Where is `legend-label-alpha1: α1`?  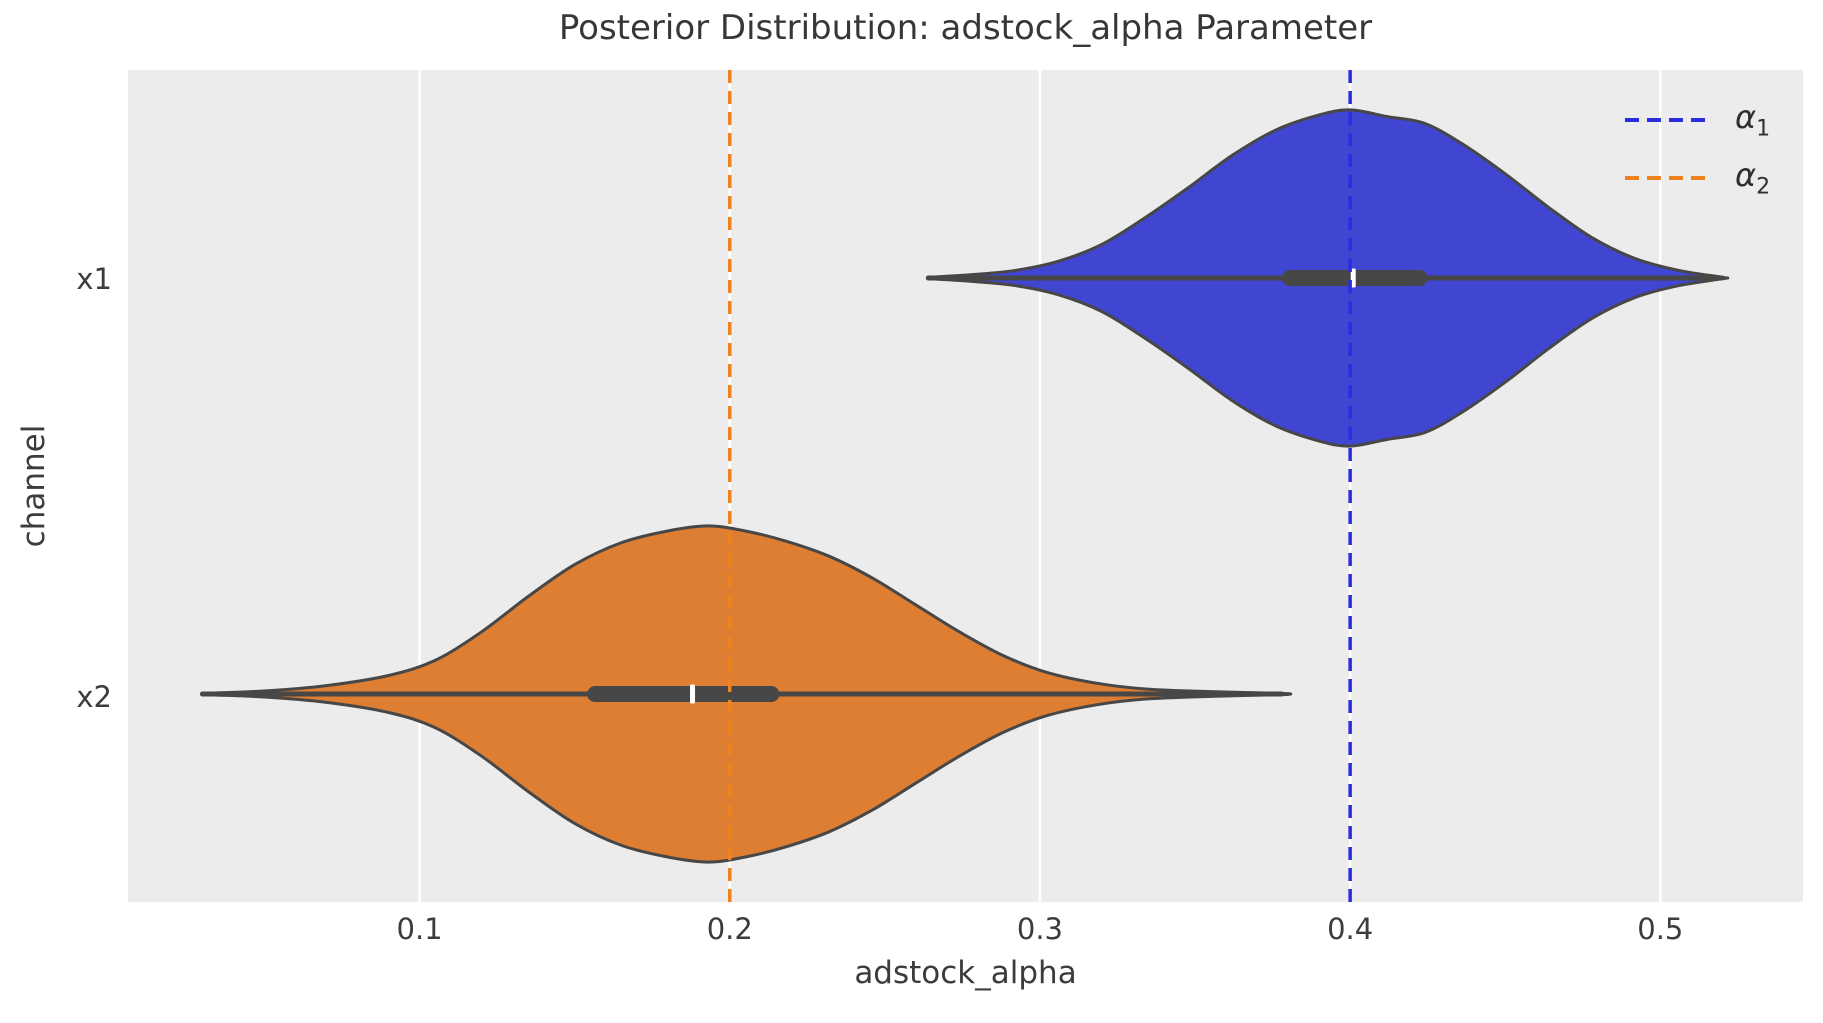 legend-label-alpha1: α1 is located at coordinates (1761, 119).